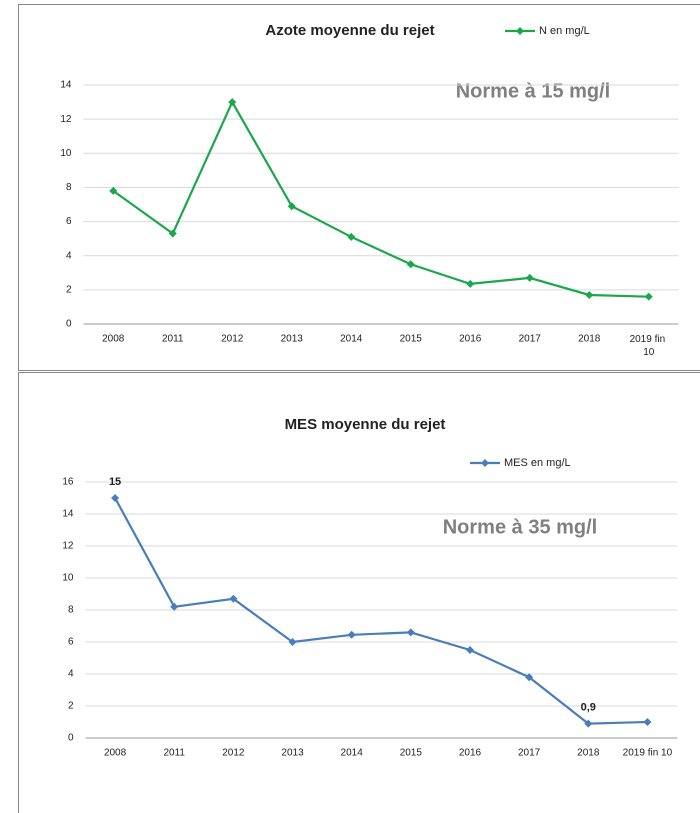  I want to click on data-label: 15, so click(115, 482).